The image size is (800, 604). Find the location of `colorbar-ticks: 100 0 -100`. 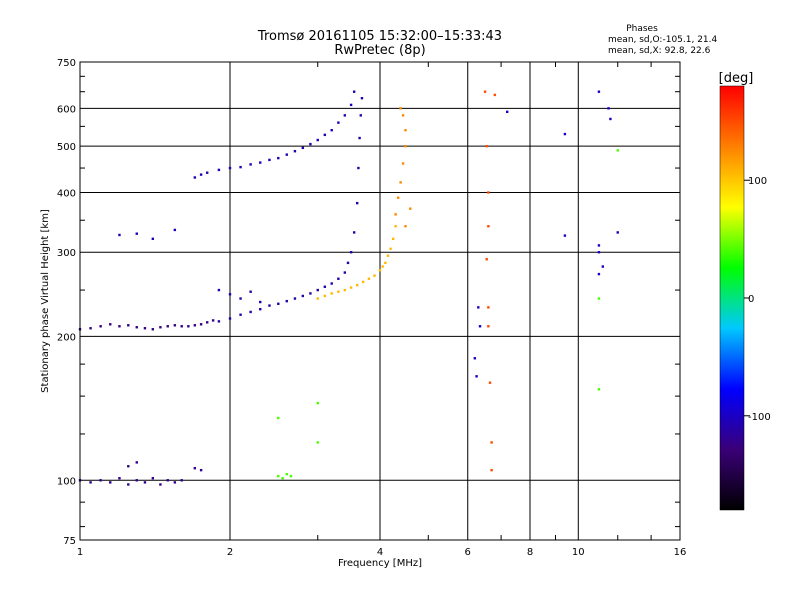

colorbar-ticks: 100 0 -100 is located at coordinates (757, 299).